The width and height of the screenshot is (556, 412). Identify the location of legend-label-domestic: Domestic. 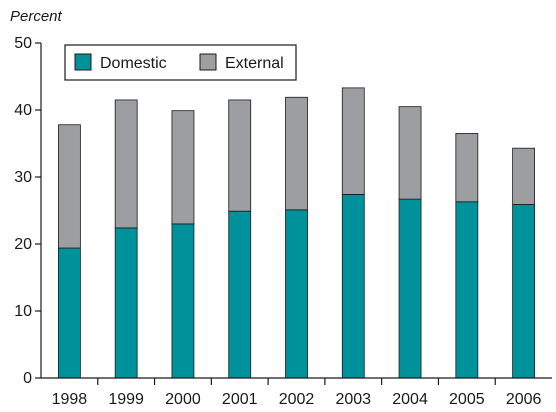
(133, 63).